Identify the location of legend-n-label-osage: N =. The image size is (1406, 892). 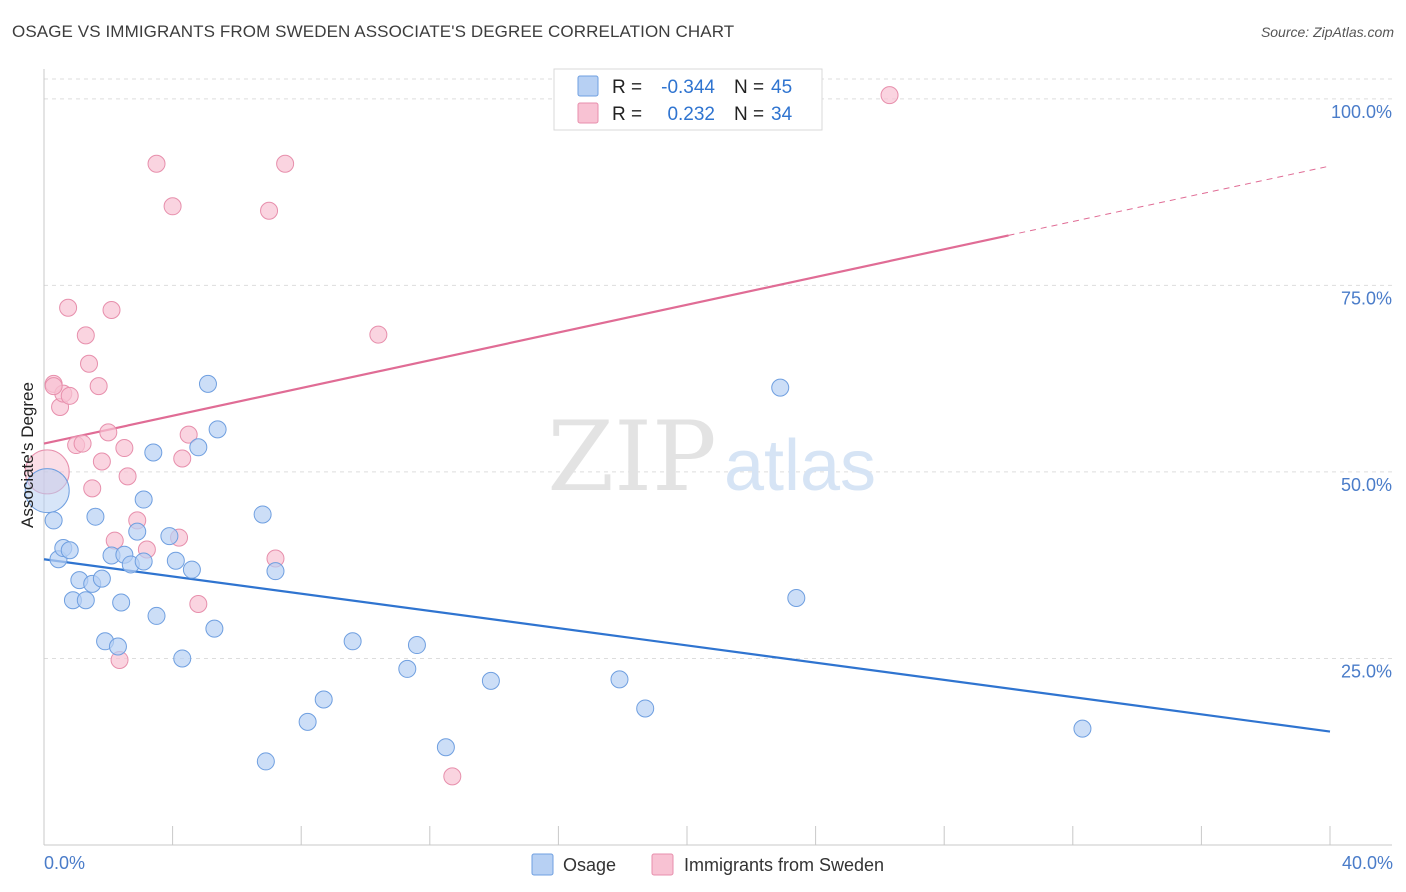
(749, 87).